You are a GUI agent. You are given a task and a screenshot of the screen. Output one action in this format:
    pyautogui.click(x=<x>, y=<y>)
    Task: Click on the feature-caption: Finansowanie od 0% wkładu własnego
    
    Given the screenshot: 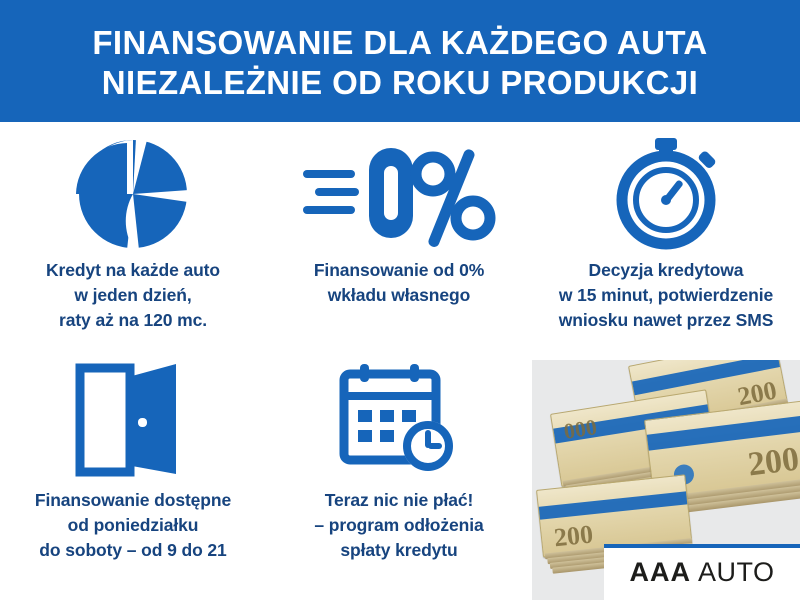 What is the action you would take?
    pyautogui.click(x=399, y=282)
    